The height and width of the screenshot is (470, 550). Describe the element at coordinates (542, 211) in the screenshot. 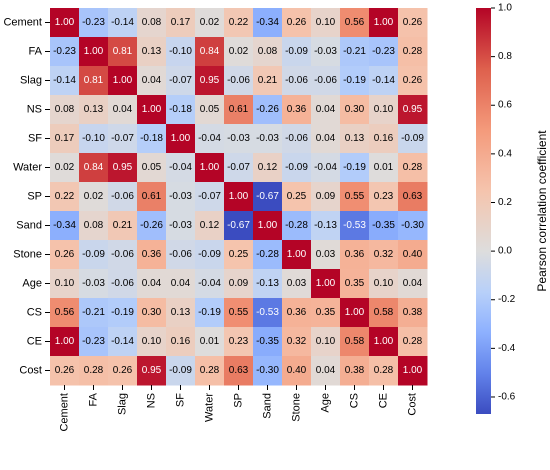

I see `colorbar-title: Pearson correlation coefficient` at that location.